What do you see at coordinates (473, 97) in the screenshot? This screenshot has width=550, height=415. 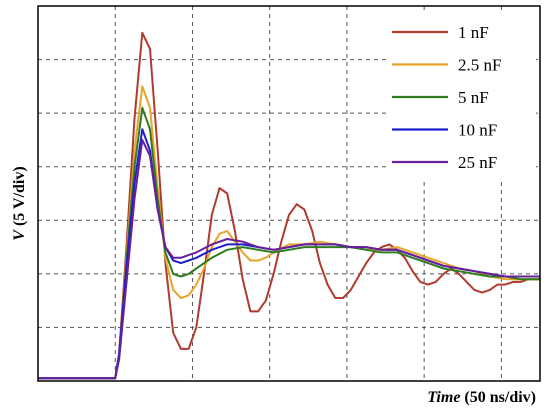 I see `legend-label-5-nf: 5 nF` at bounding box center [473, 97].